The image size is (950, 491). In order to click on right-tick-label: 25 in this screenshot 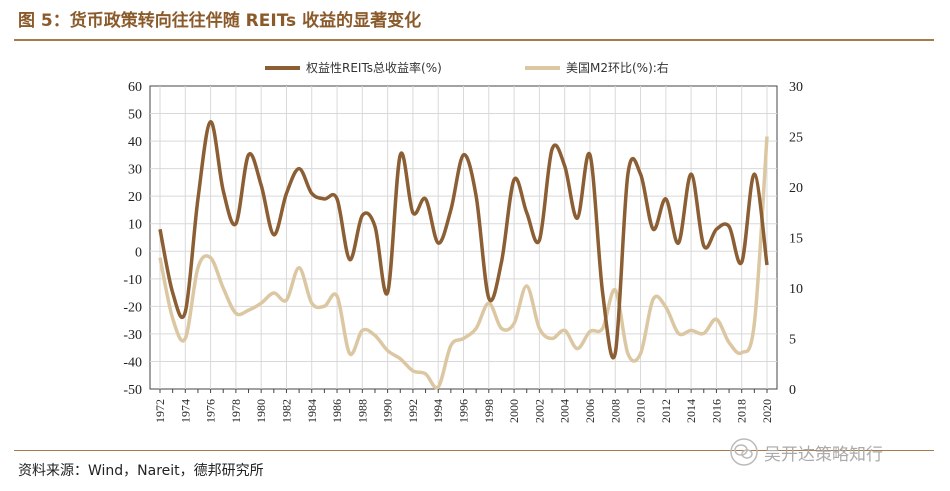, I will do `click(796, 138)`.